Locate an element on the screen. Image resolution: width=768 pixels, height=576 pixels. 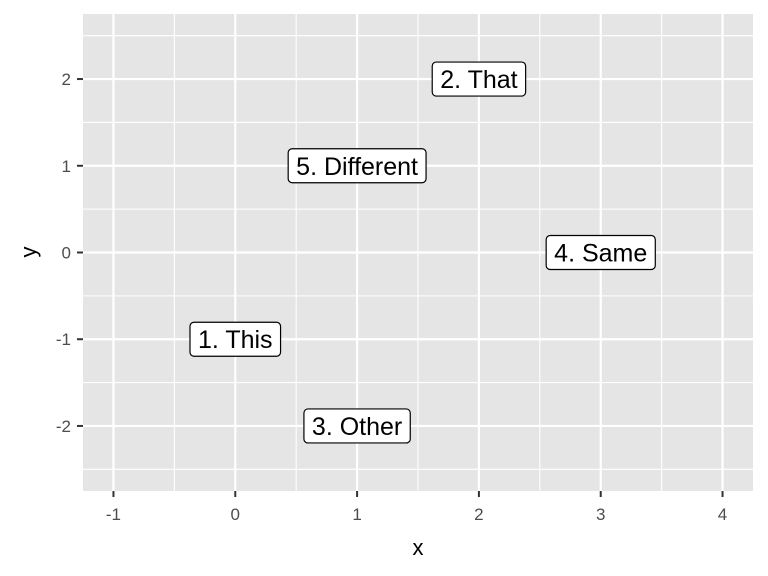
label-text: 4. Same is located at coordinates (600, 254).